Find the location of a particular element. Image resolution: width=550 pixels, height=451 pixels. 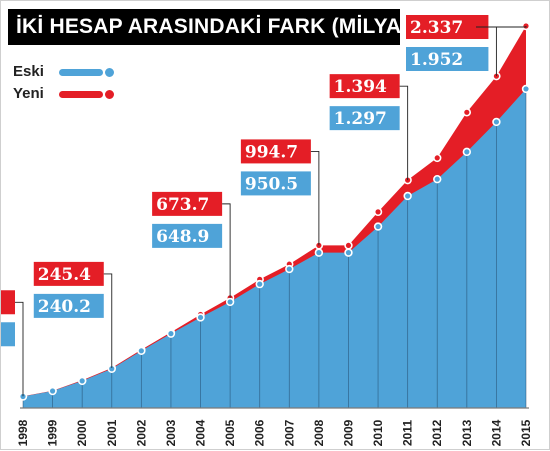

x-tick-label: 2006 is located at coordinates (260, 432).